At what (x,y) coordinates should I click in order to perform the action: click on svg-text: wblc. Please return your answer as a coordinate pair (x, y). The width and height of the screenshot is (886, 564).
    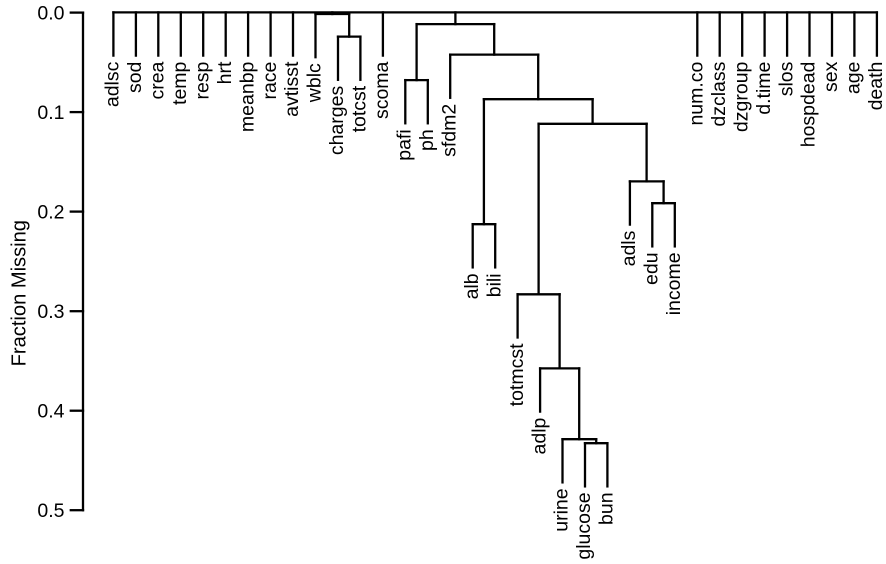
    Looking at the image, I should click on (315, 83).